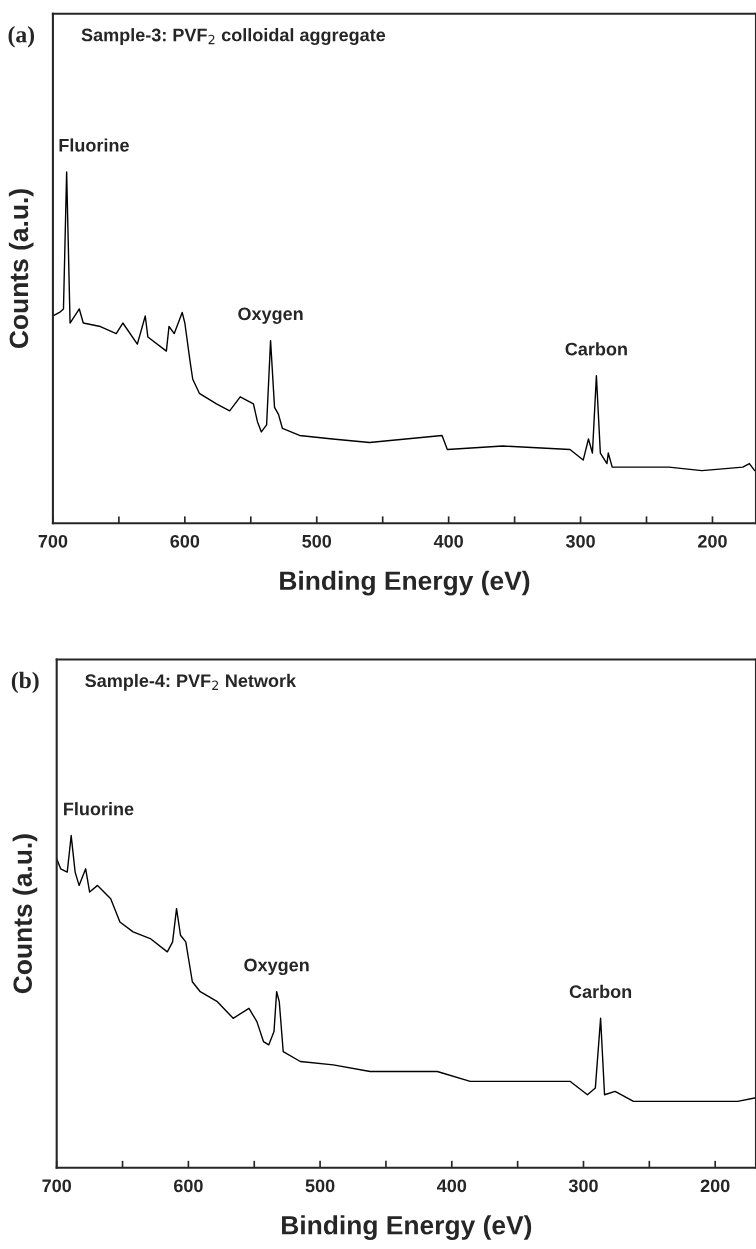 This screenshot has height=1249, width=756. Describe the element at coordinates (233, 36) in the screenshot. I see `chart-title: Sample-3: PVF$_{2}$ colloidal aggregate` at that location.